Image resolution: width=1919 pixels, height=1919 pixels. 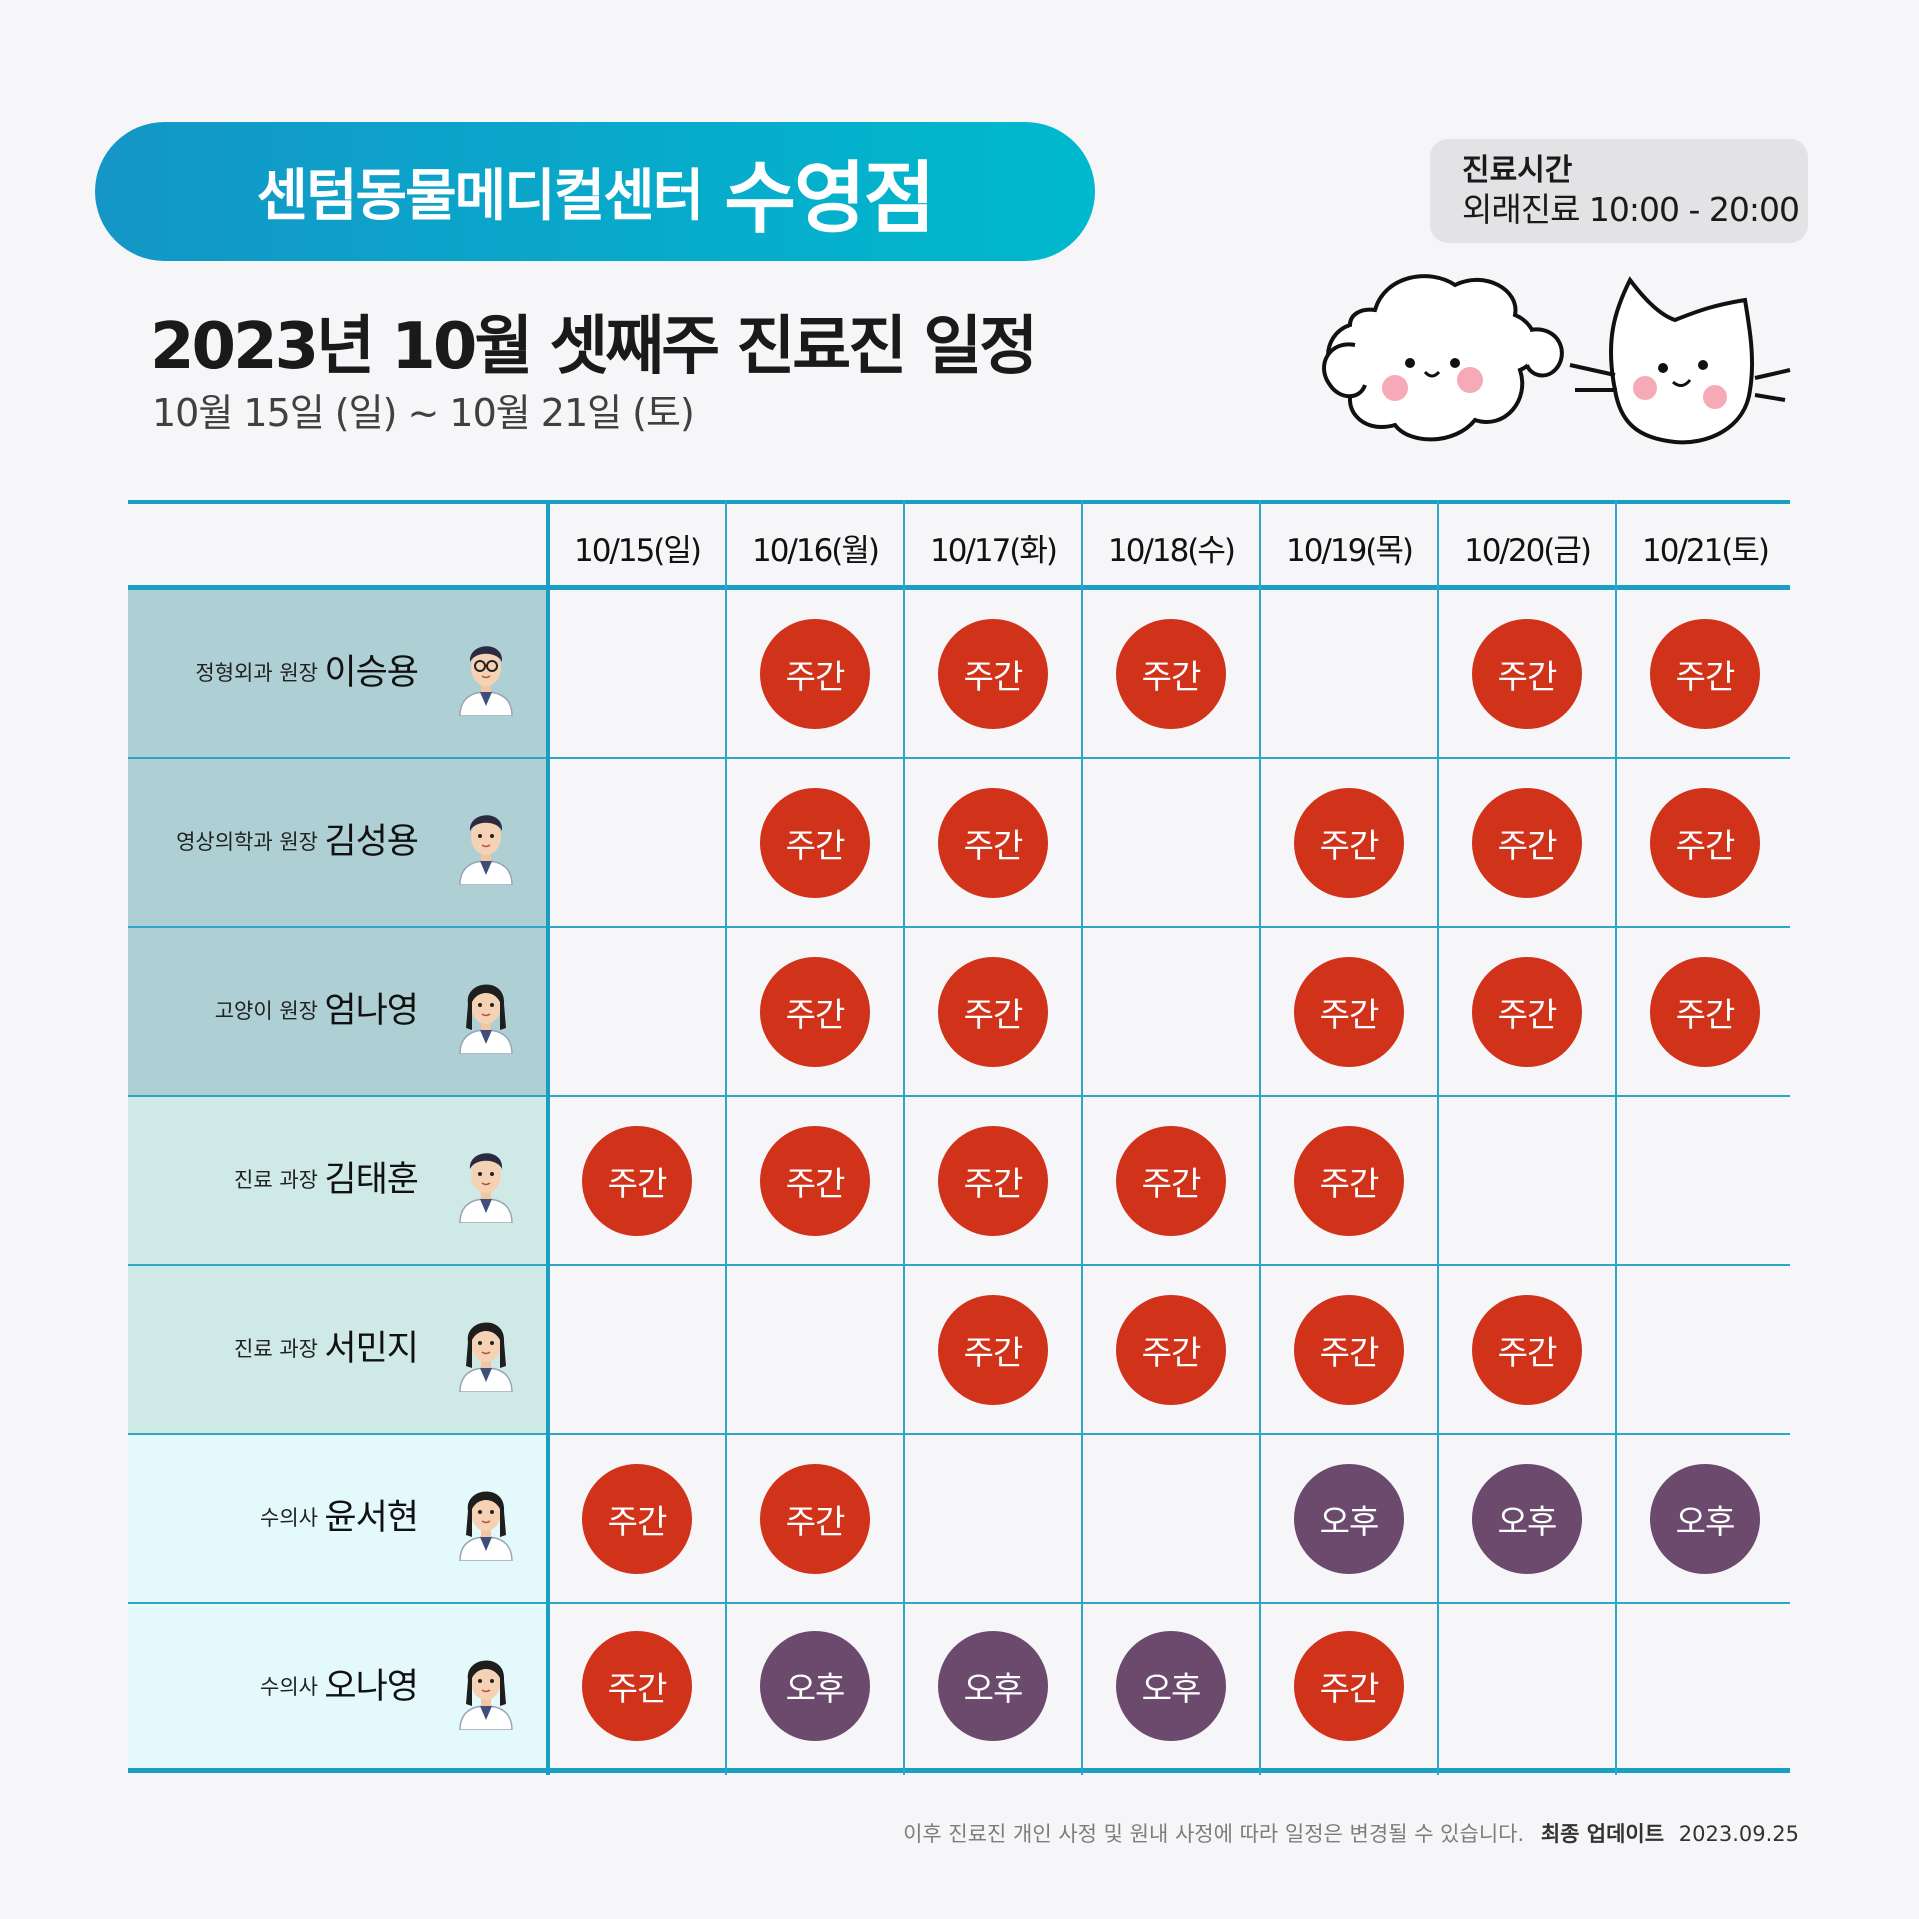 I want to click on doctor-label: 정형외과 원장 이승용, so click(x=338, y=673).